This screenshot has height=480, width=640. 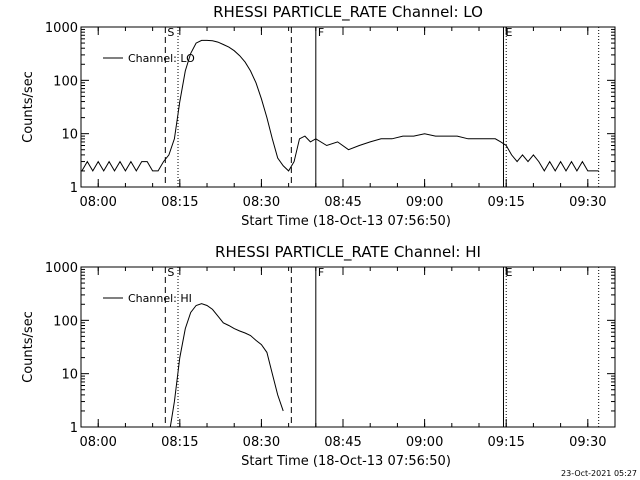 What do you see at coordinates (348, 12) in the screenshot?
I see `chart-title: RHESSI PARTICLE_RATE Channel: LO` at bounding box center [348, 12].